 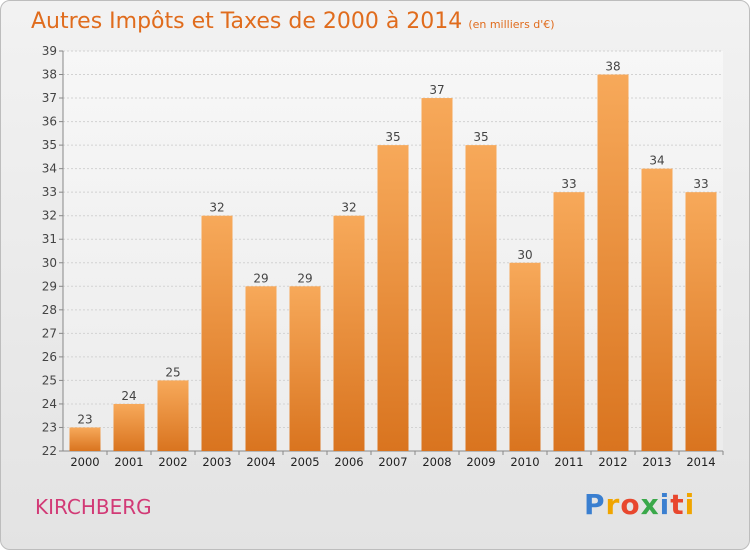 What do you see at coordinates (49, 169) in the screenshot?
I see `y-tick-label: 34` at bounding box center [49, 169].